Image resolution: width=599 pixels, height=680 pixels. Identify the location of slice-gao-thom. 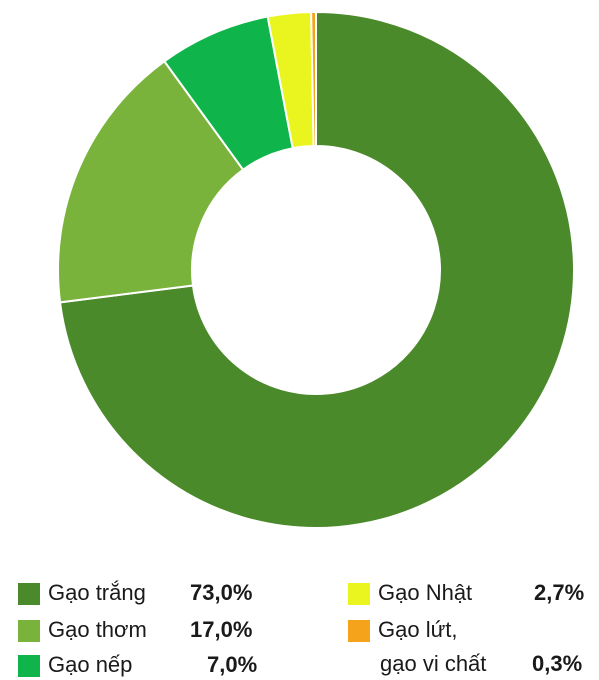
(151, 181).